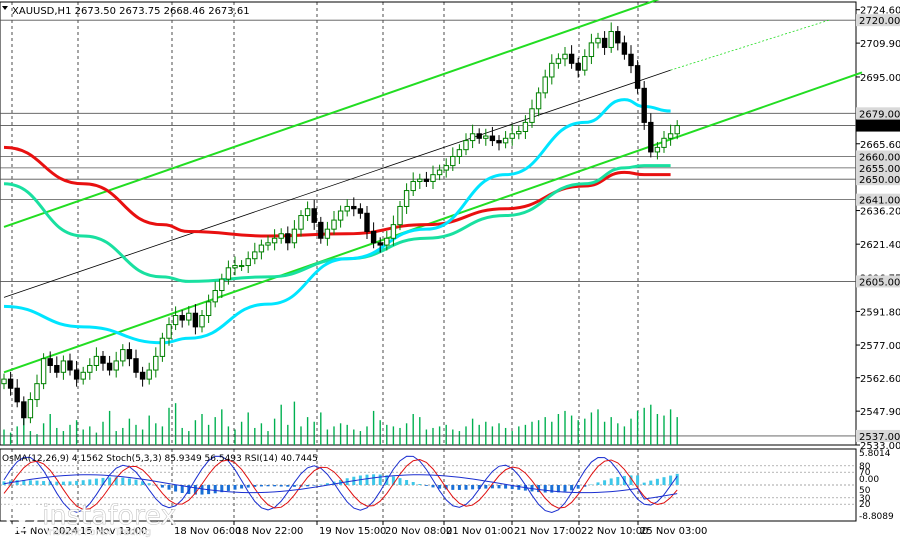 Image resolution: width=900 pixels, height=540 pixels. What do you see at coordinates (880, 446) in the screenshot?
I see `price-tick-label: 2533.00` at bounding box center [880, 446].